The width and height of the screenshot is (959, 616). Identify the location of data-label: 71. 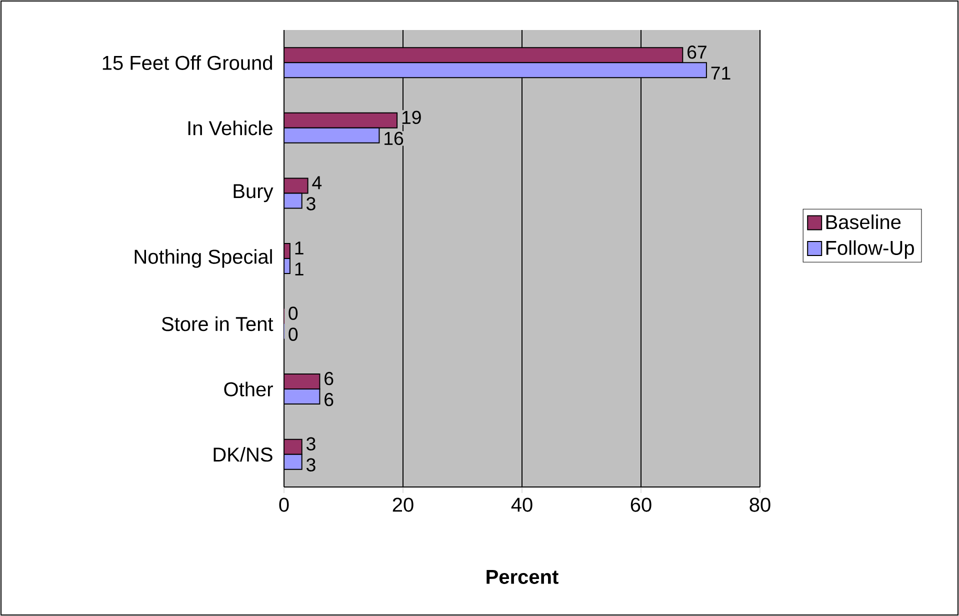
(720, 73).